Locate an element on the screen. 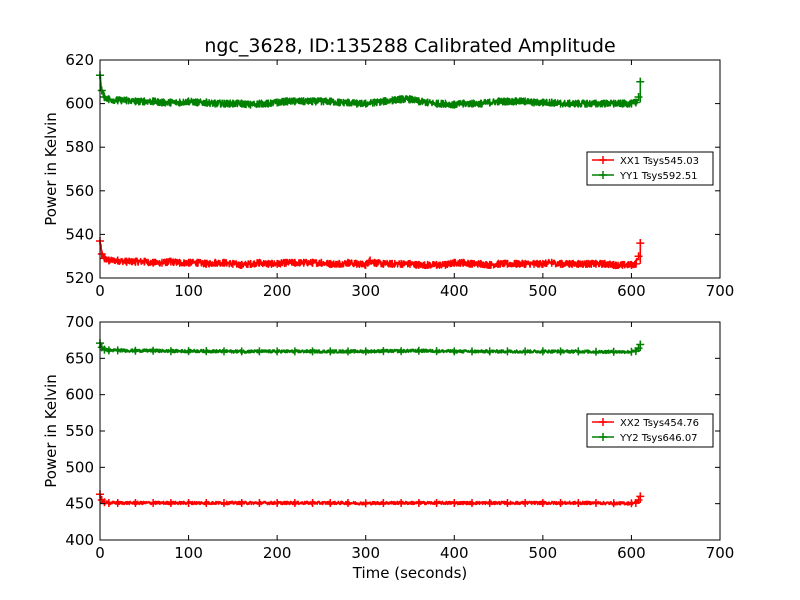 The image size is (800, 600). legend-marker is located at coordinates (603, 437).